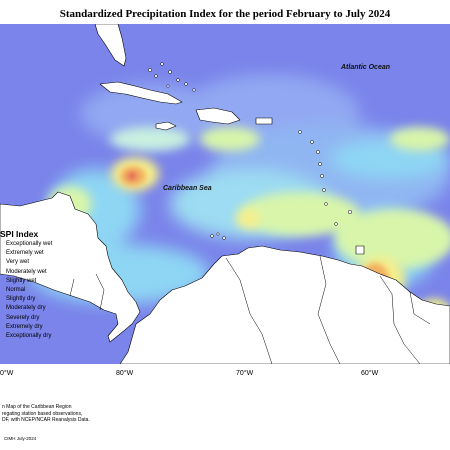  Describe the element at coordinates (16, 289) in the screenshot. I see `legend-item-normal: Normal` at that location.